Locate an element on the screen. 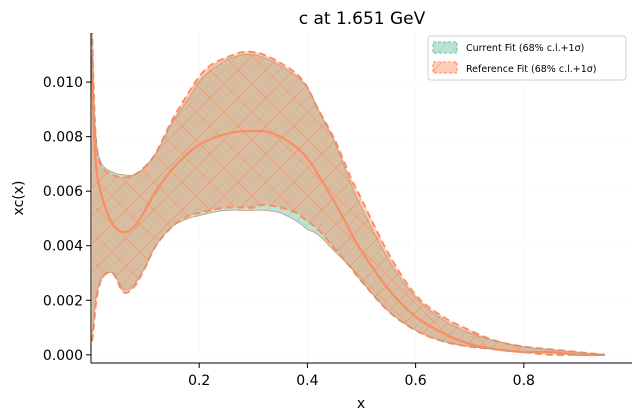 The image size is (643, 420). legend-label-reference: Reference Fit (68% c.l.+1σ) is located at coordinates (531, 69).